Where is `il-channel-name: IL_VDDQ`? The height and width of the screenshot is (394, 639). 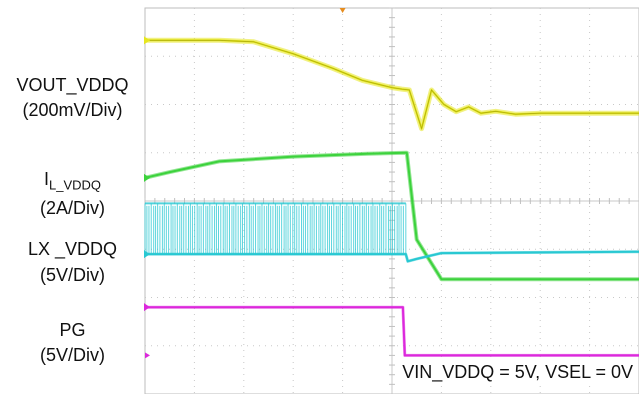
il-channel-name: IL_VDDQ is located at coordinates (72, 182).